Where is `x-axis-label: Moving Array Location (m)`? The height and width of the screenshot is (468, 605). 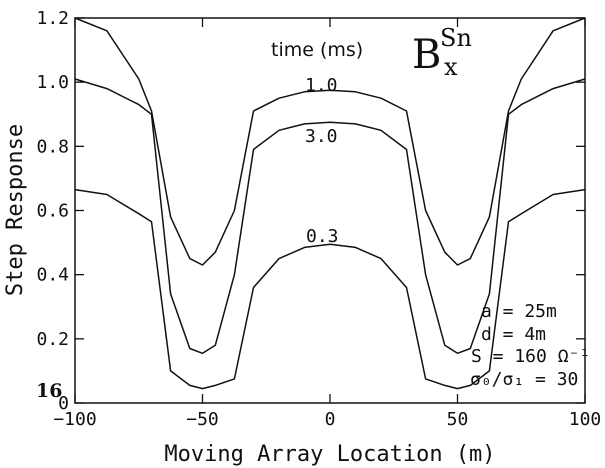 x-axis-label: Moving Array Location (m) is located at coordinates (329, 454).